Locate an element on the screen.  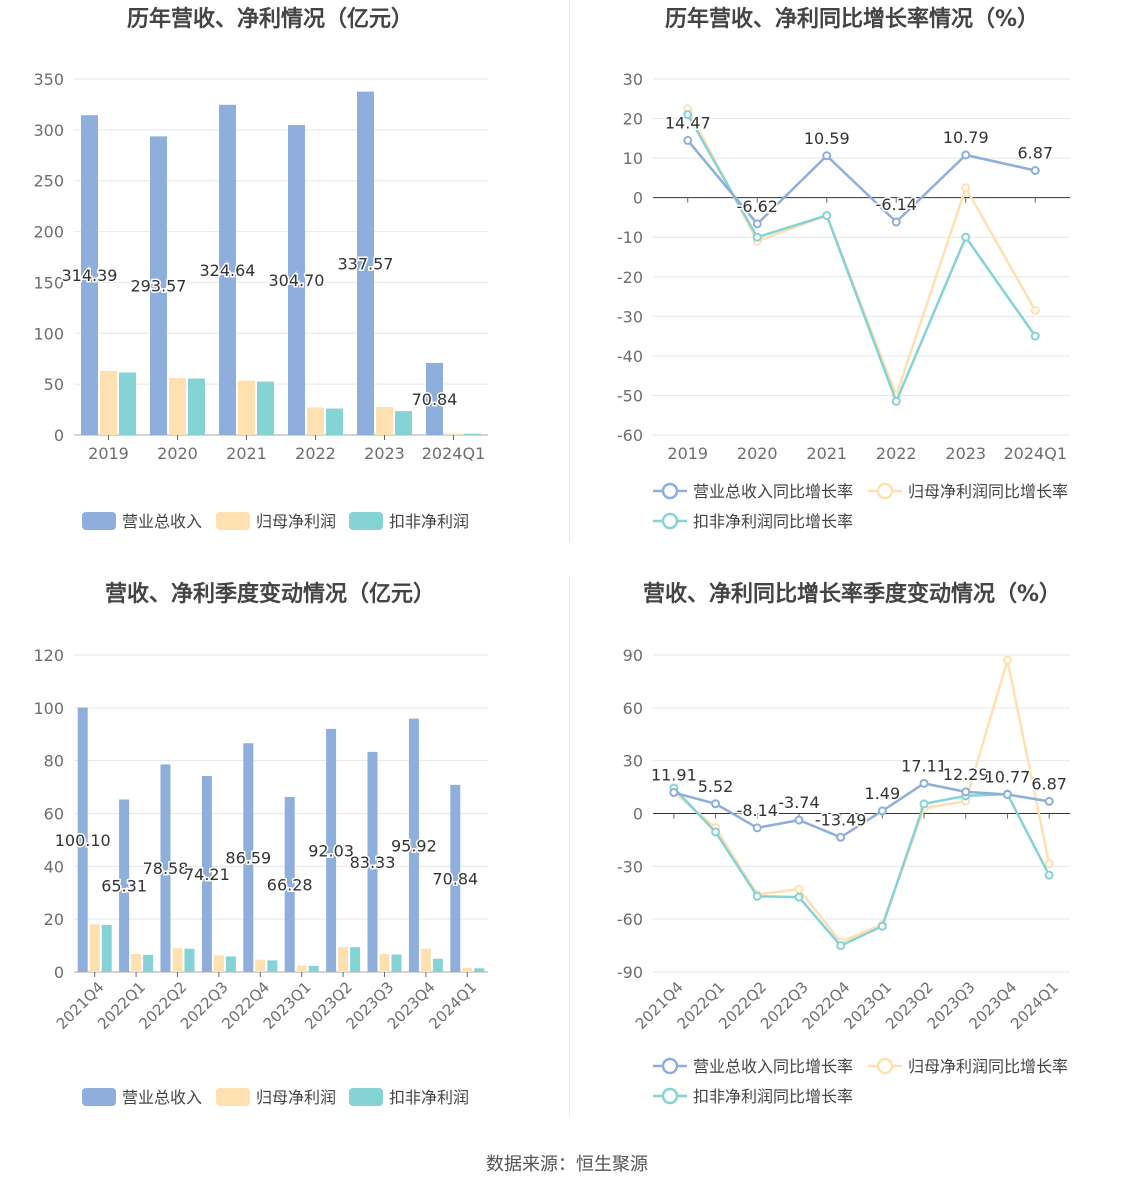
chart-title: 营收、净利同比增长率季度变动情况（%） is located at coordinates (852, 594).